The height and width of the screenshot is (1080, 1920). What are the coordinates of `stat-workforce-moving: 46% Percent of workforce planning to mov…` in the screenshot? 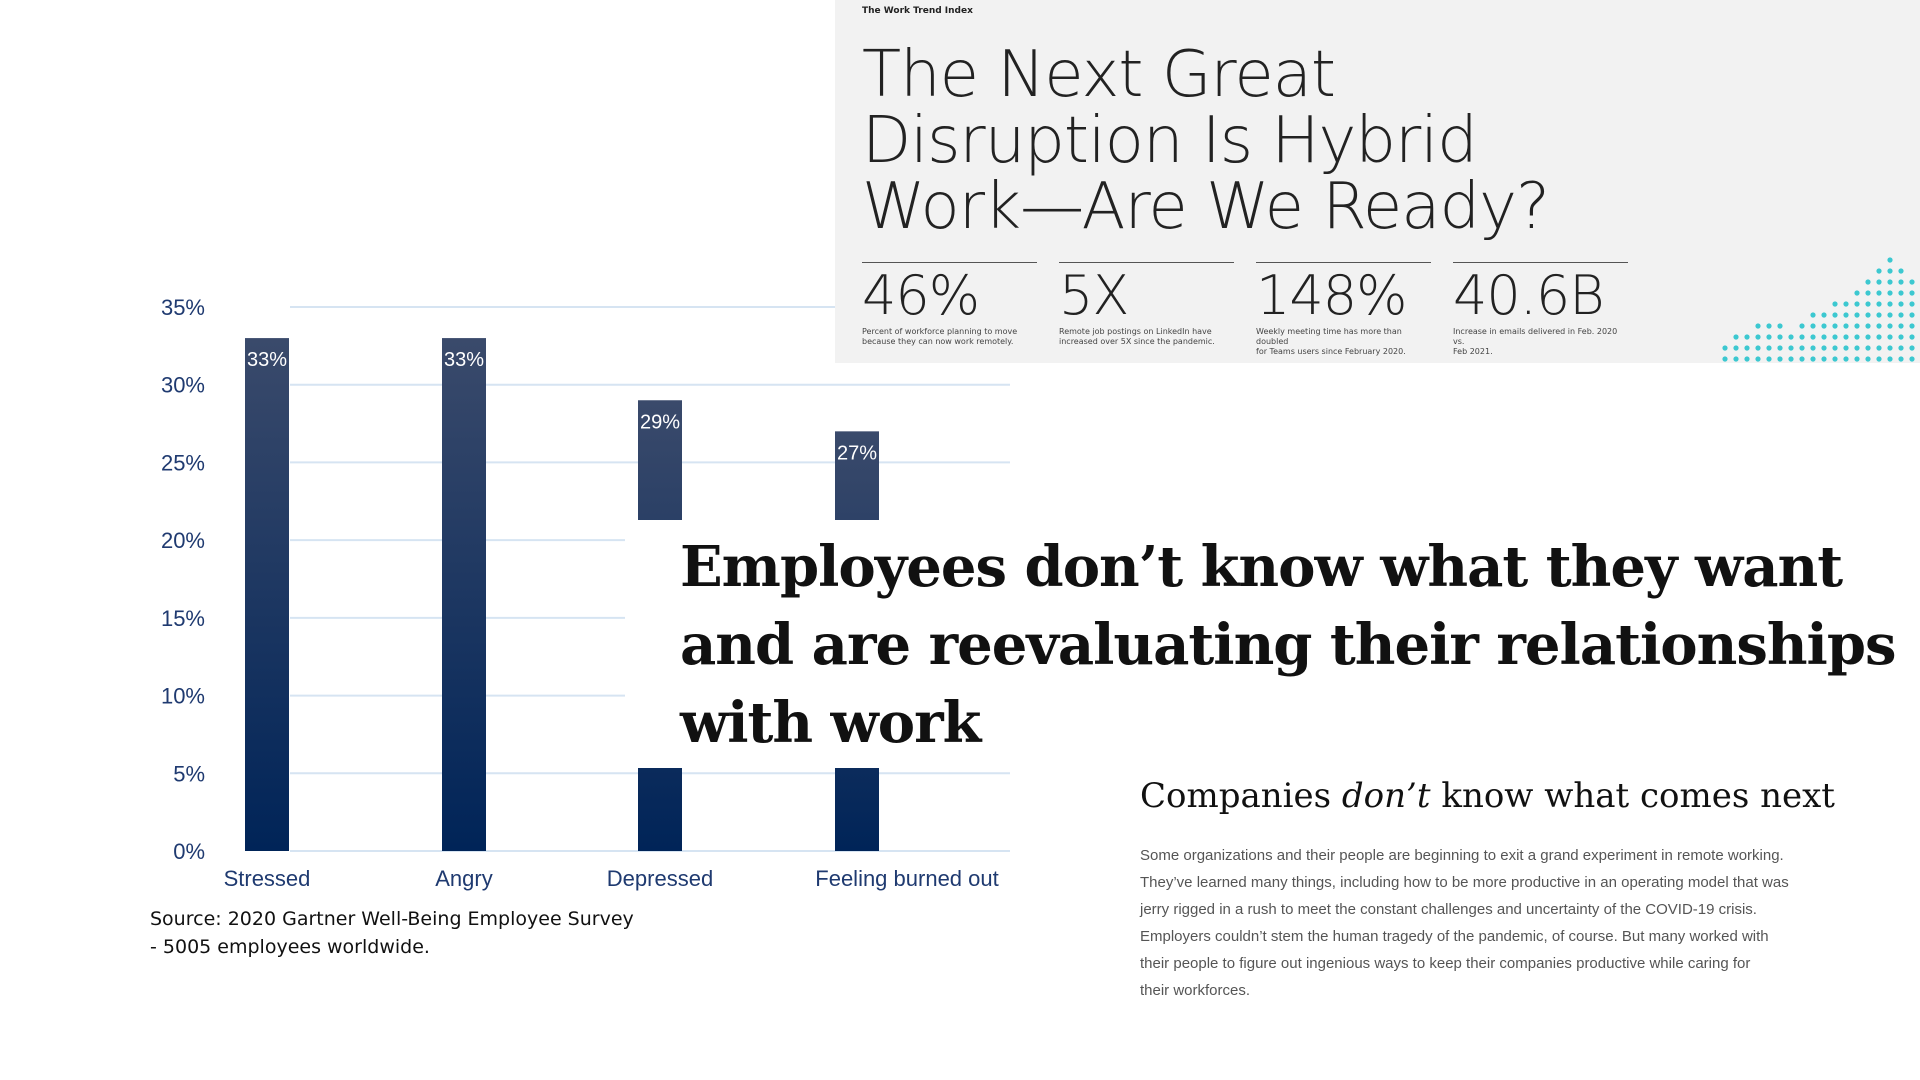 It's located at (949, 304).